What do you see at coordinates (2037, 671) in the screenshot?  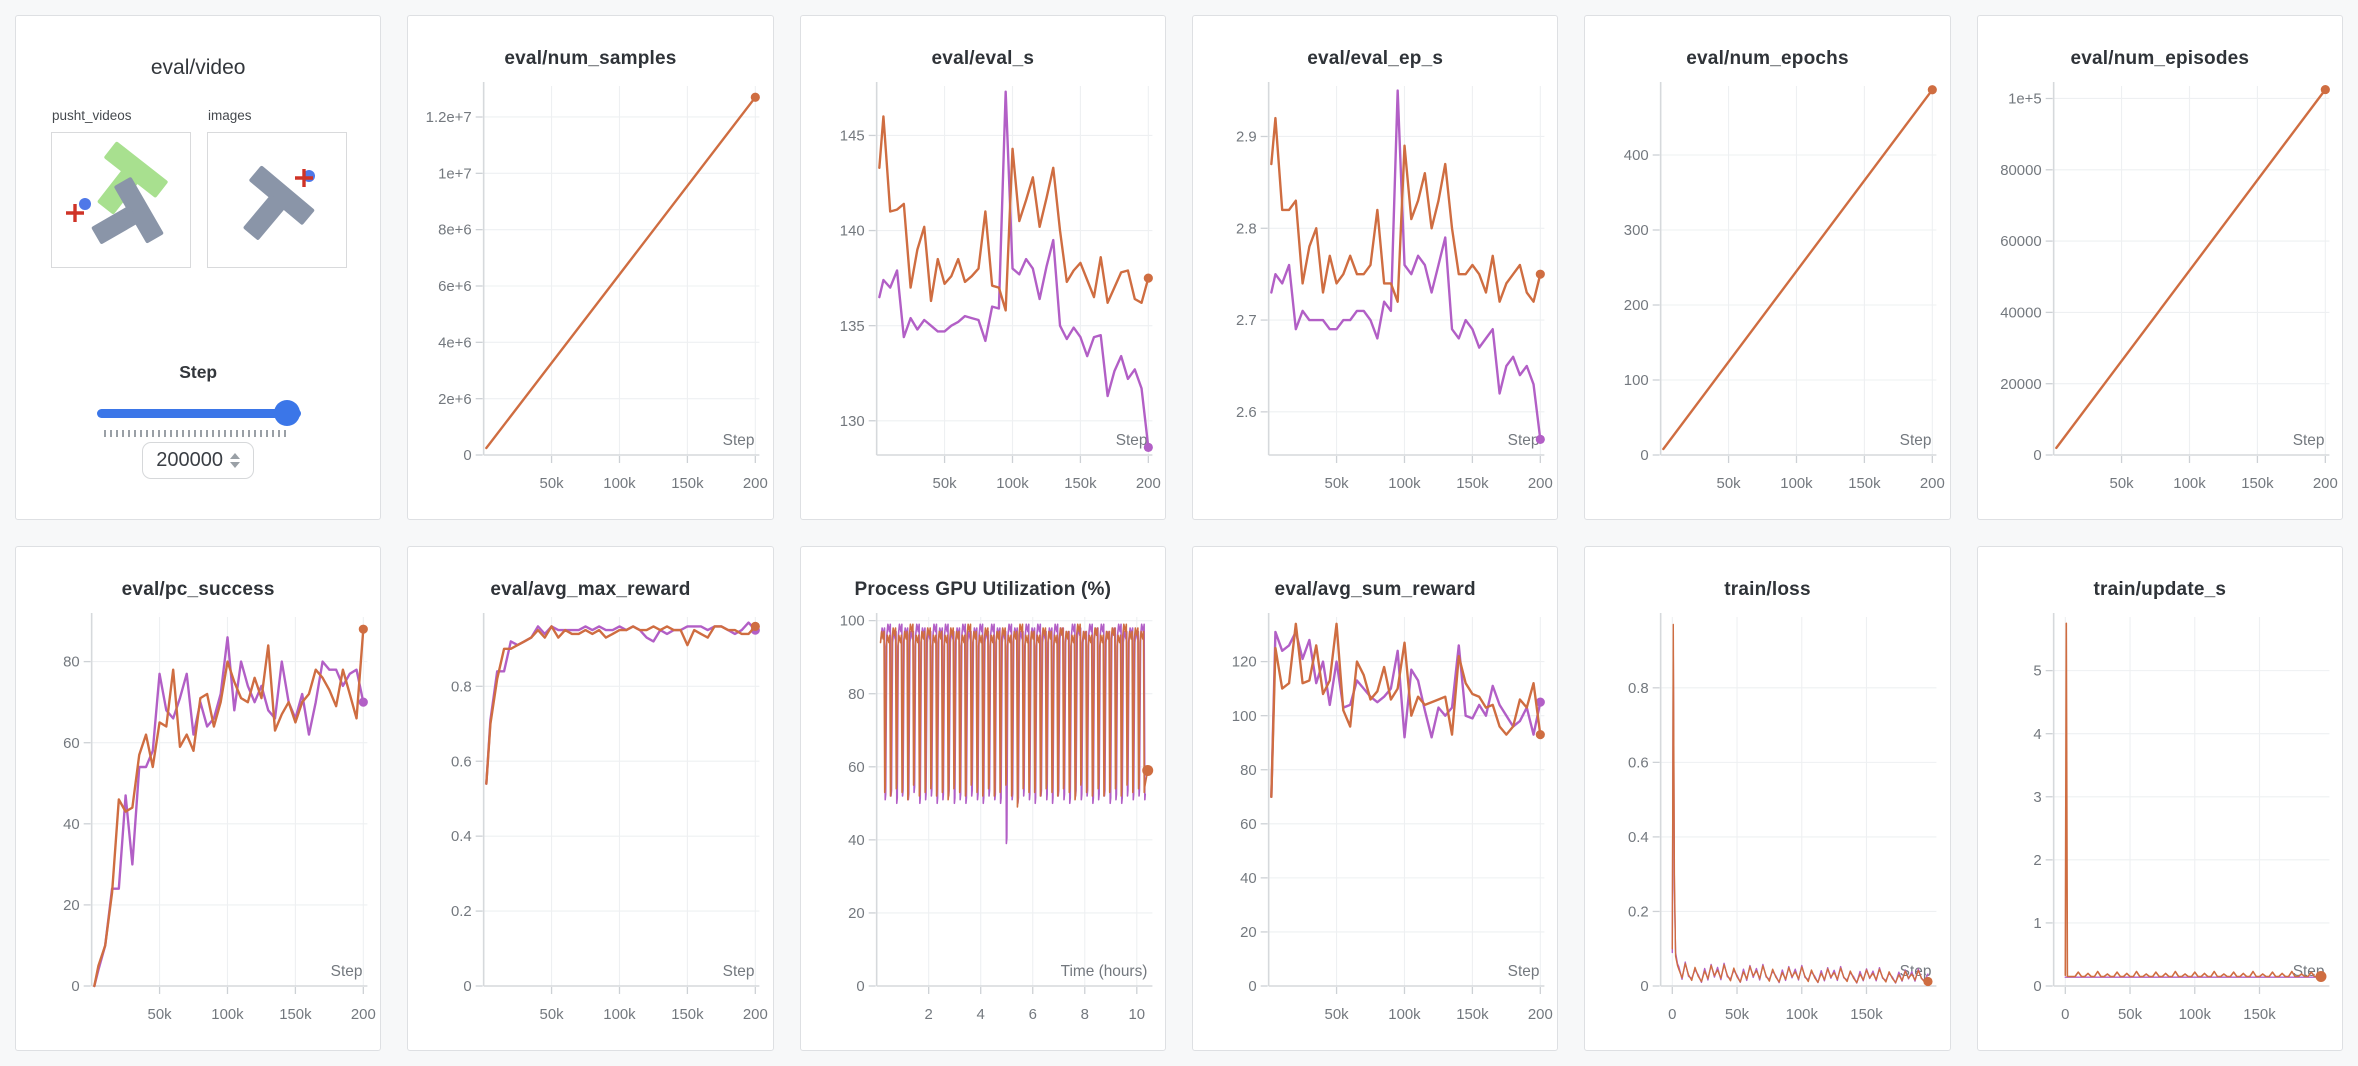 I see `svg-text: 5` at bounding box center [2037, 671].